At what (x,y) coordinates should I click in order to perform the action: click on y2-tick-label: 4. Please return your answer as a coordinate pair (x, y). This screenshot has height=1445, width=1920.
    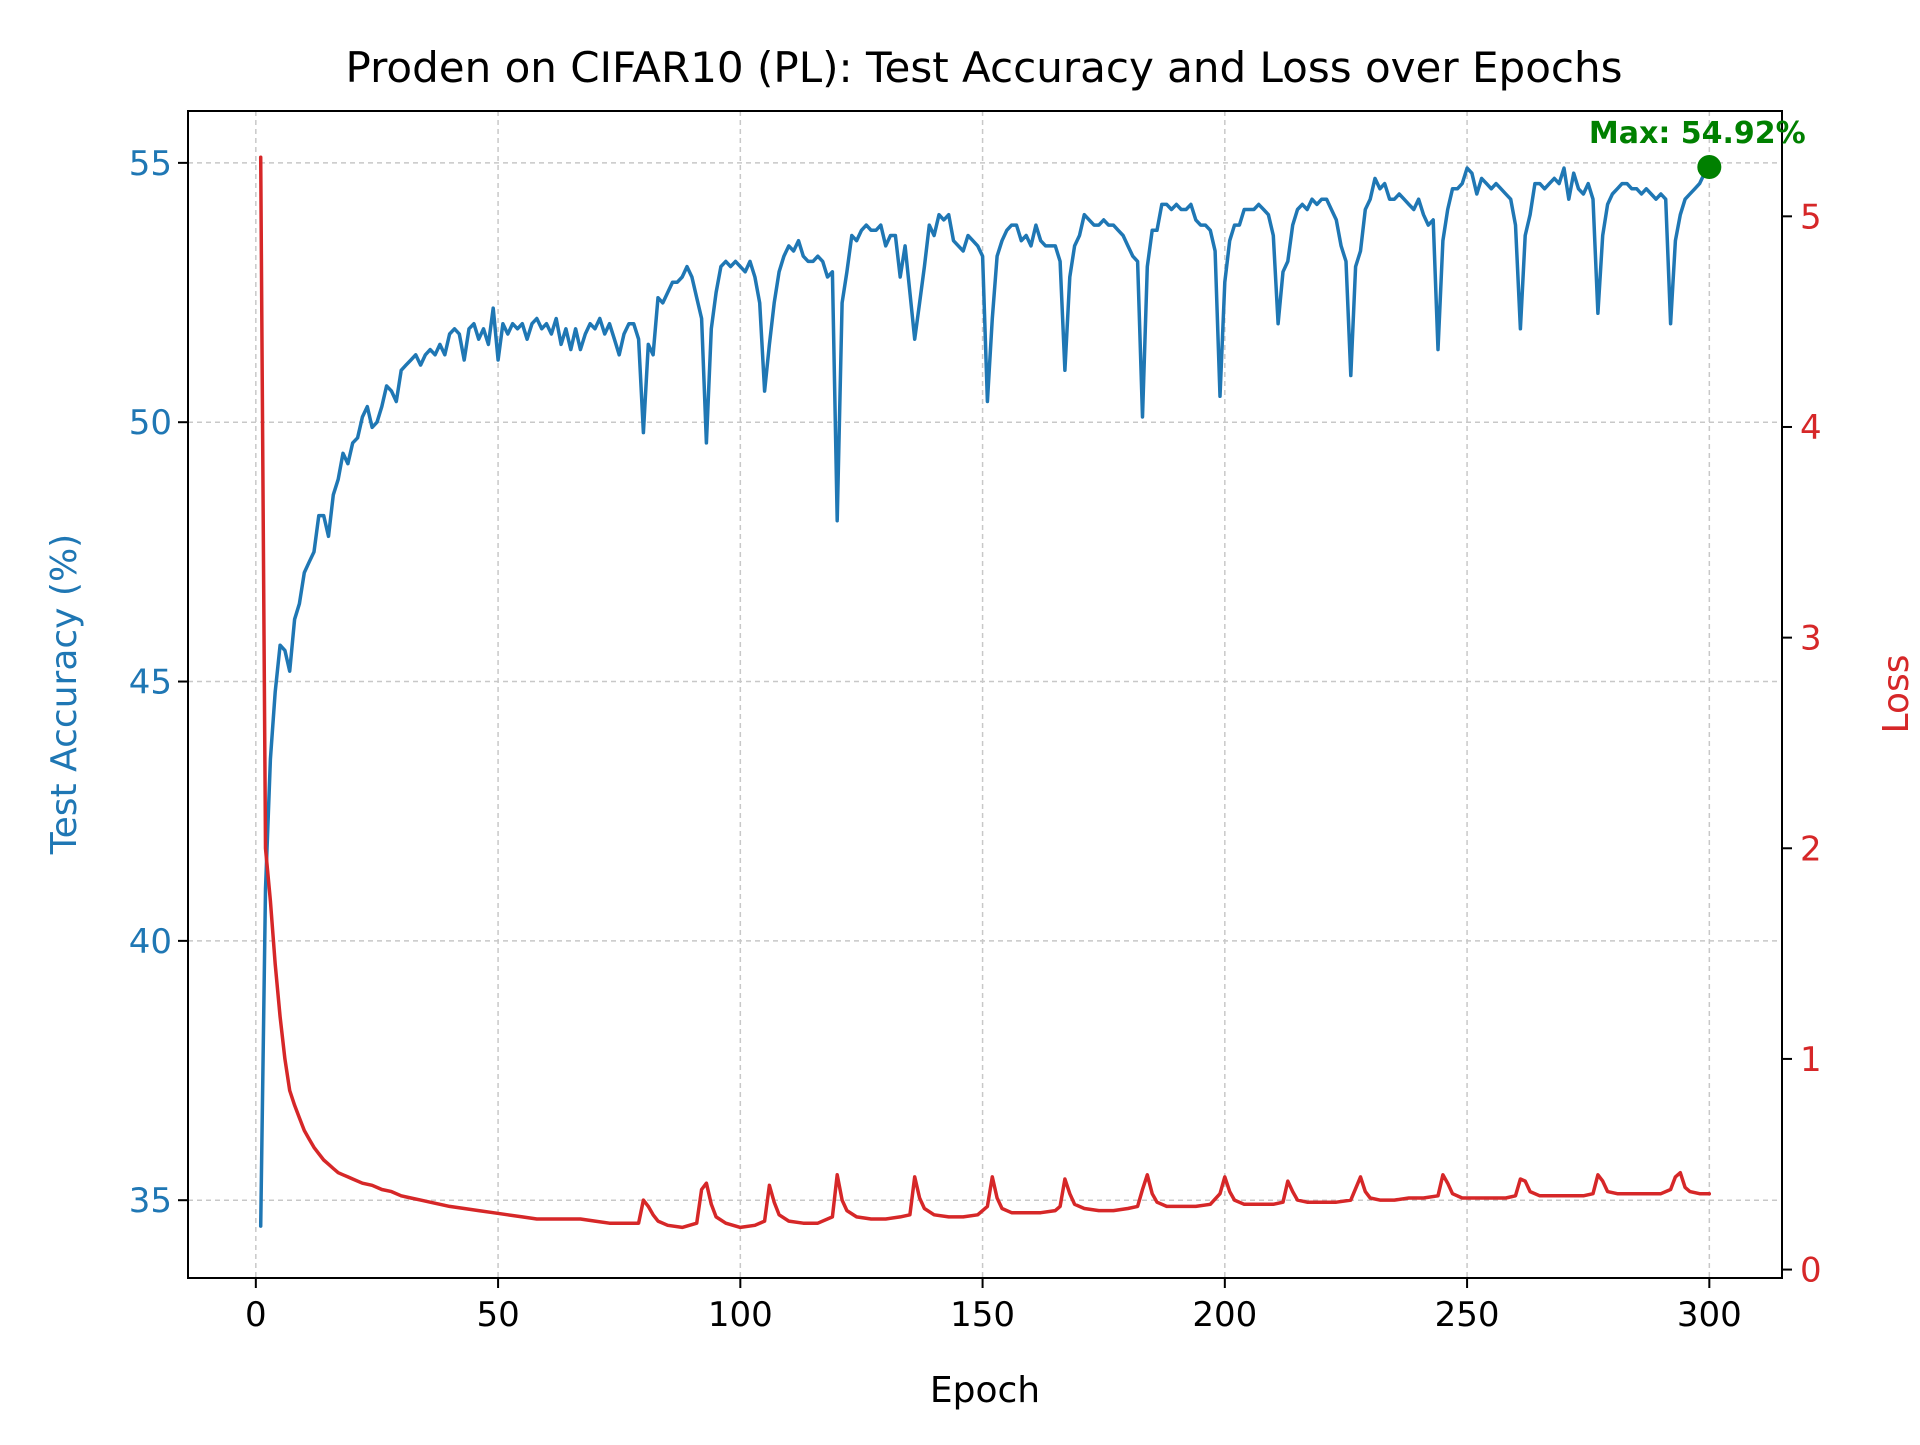
    Looking at the image, I should click on (1811, 428).